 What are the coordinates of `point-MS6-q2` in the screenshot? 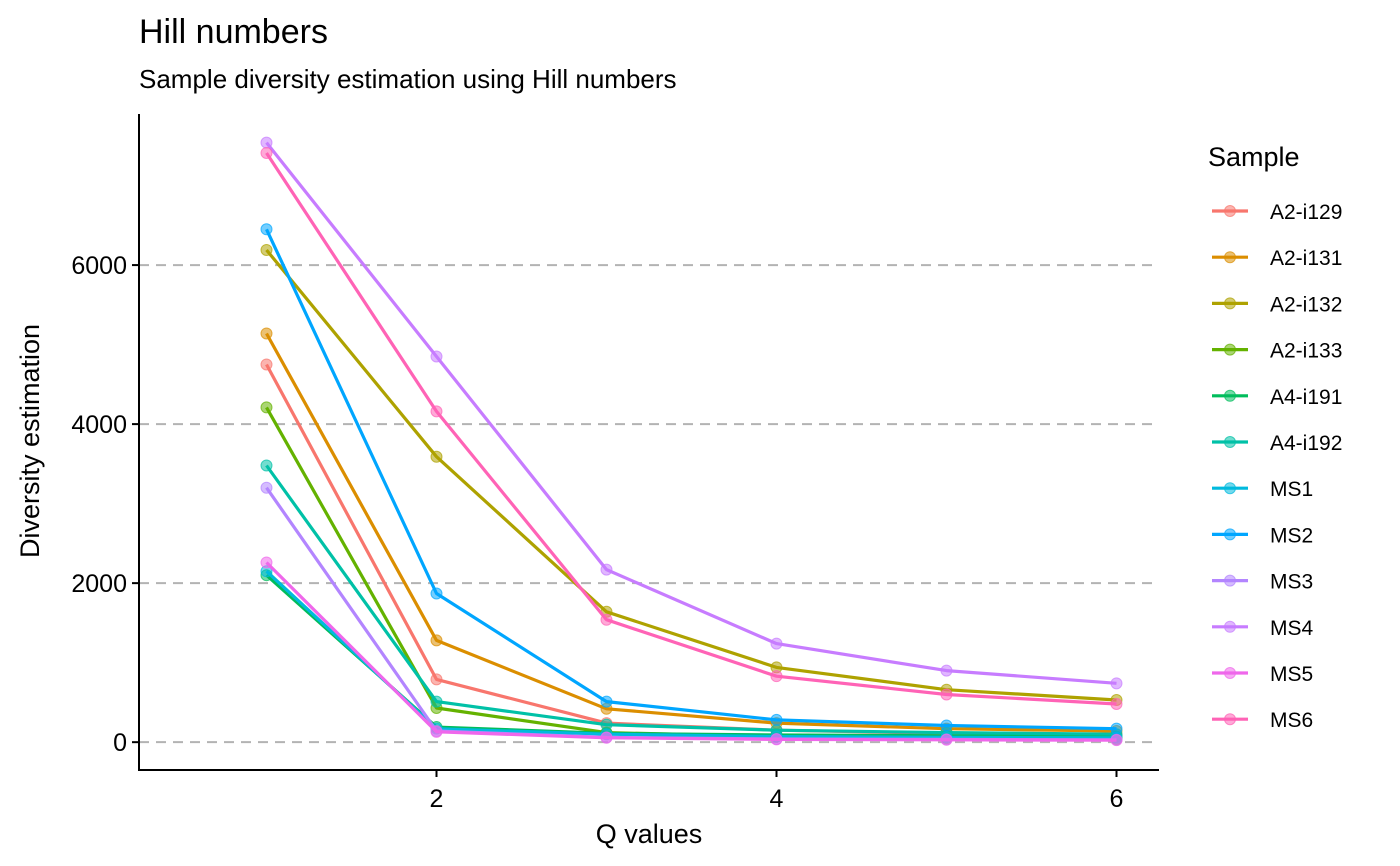 It's located at (436, 411).